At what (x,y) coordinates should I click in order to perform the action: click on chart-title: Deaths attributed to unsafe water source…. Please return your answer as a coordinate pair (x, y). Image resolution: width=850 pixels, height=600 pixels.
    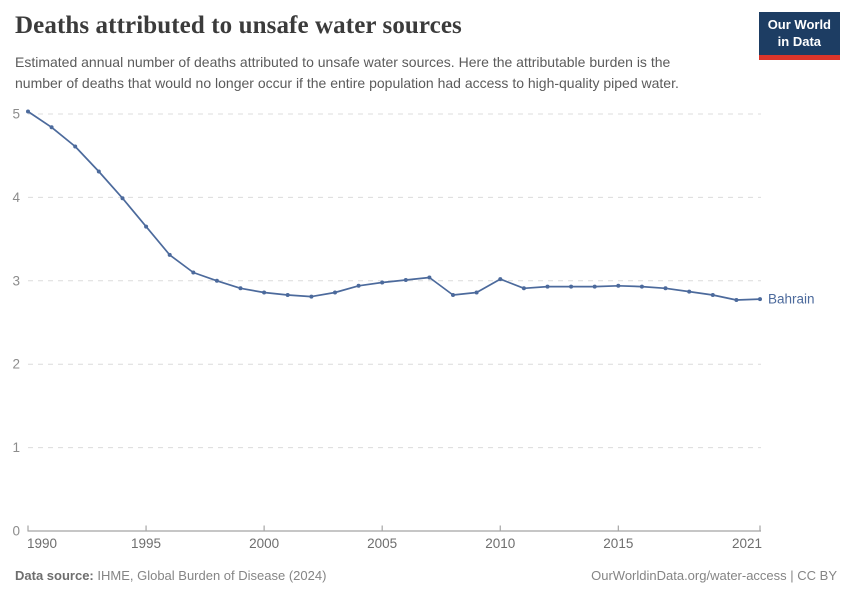
    Looking at the image, I should click on (238, 25).